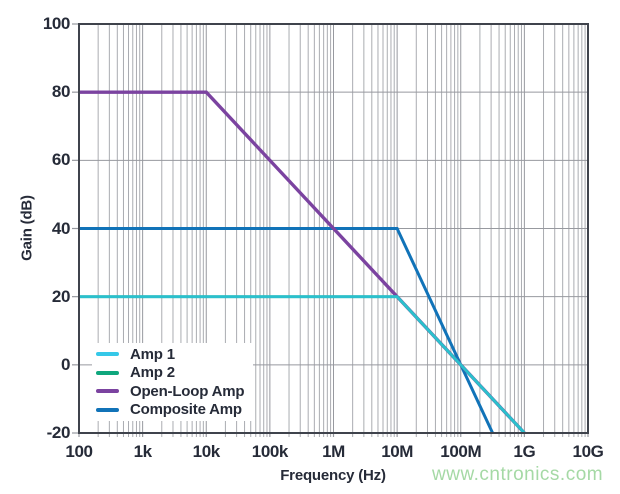 The image size is (620, 494). What do you see at coordinates (206, 451) in the screenshot?
I see `x-tick-label-10k: 10k` at bounding box center [206, 451].